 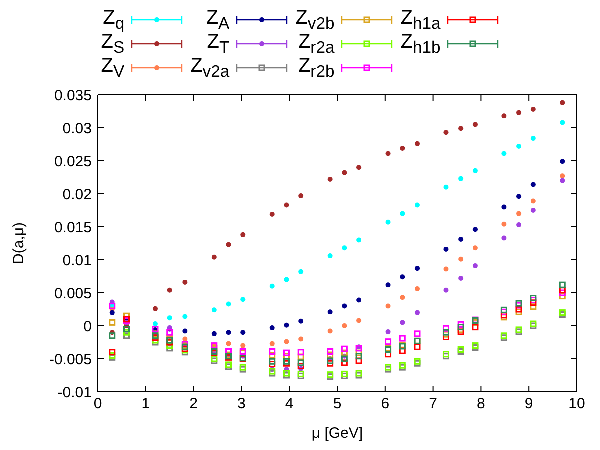 What do you see at coordinates (385, 404) in the screenshot?
I see `x-tick-label: 6` at bounding box center [385, 404].